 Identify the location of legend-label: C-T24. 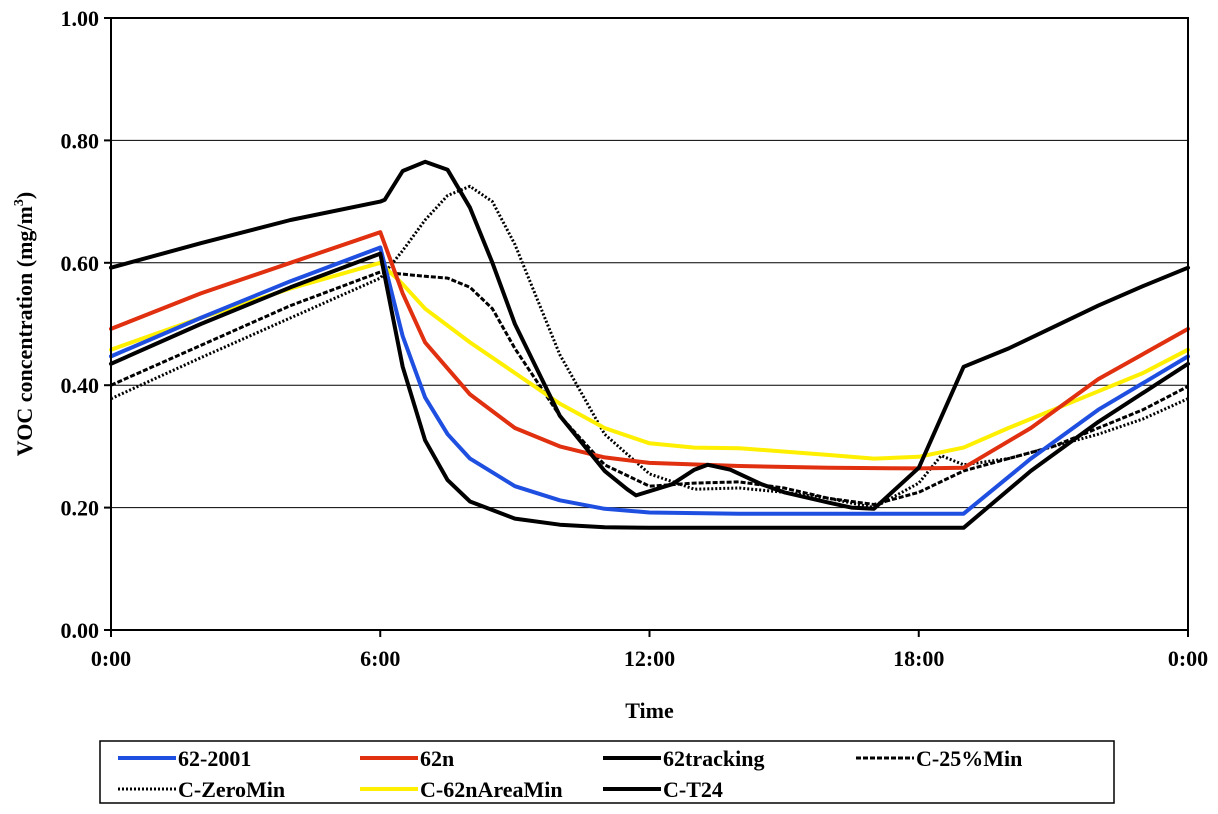
(693, 789).